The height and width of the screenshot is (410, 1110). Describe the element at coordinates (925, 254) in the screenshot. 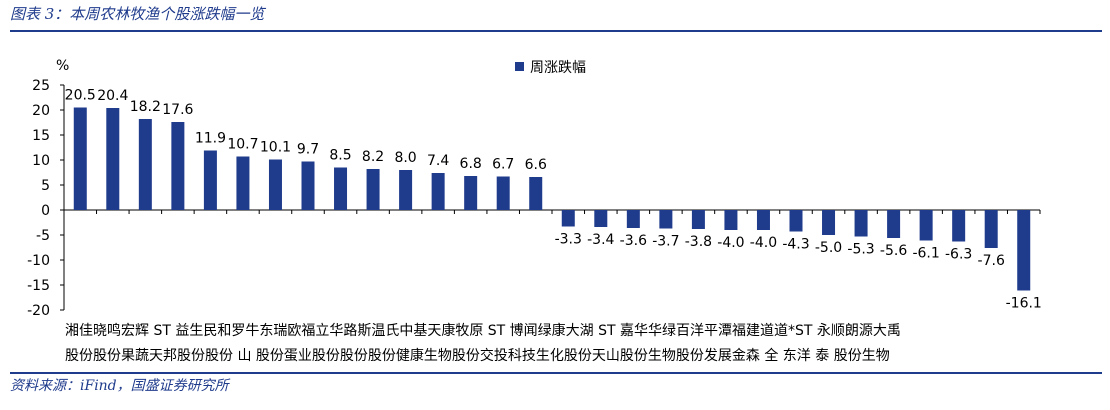

I see `data-label: -6.1` at that location.